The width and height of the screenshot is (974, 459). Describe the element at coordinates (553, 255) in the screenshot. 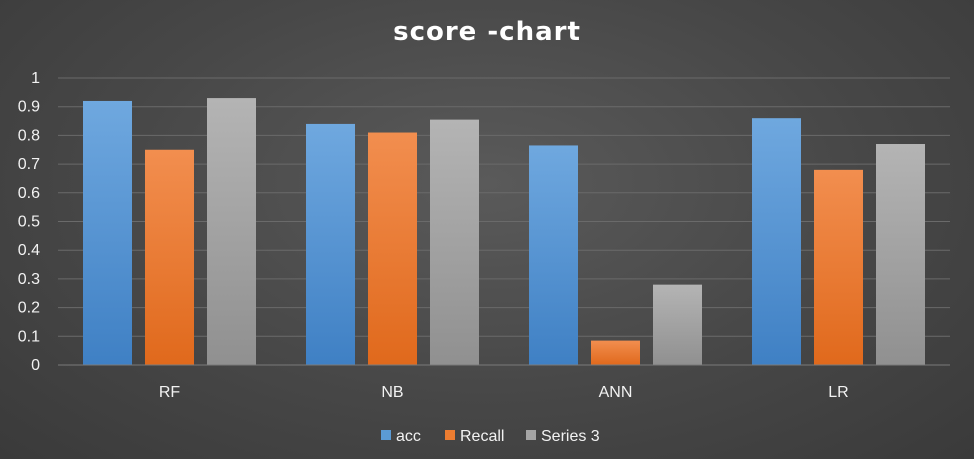

I see `bar-acc-ann` at that location.